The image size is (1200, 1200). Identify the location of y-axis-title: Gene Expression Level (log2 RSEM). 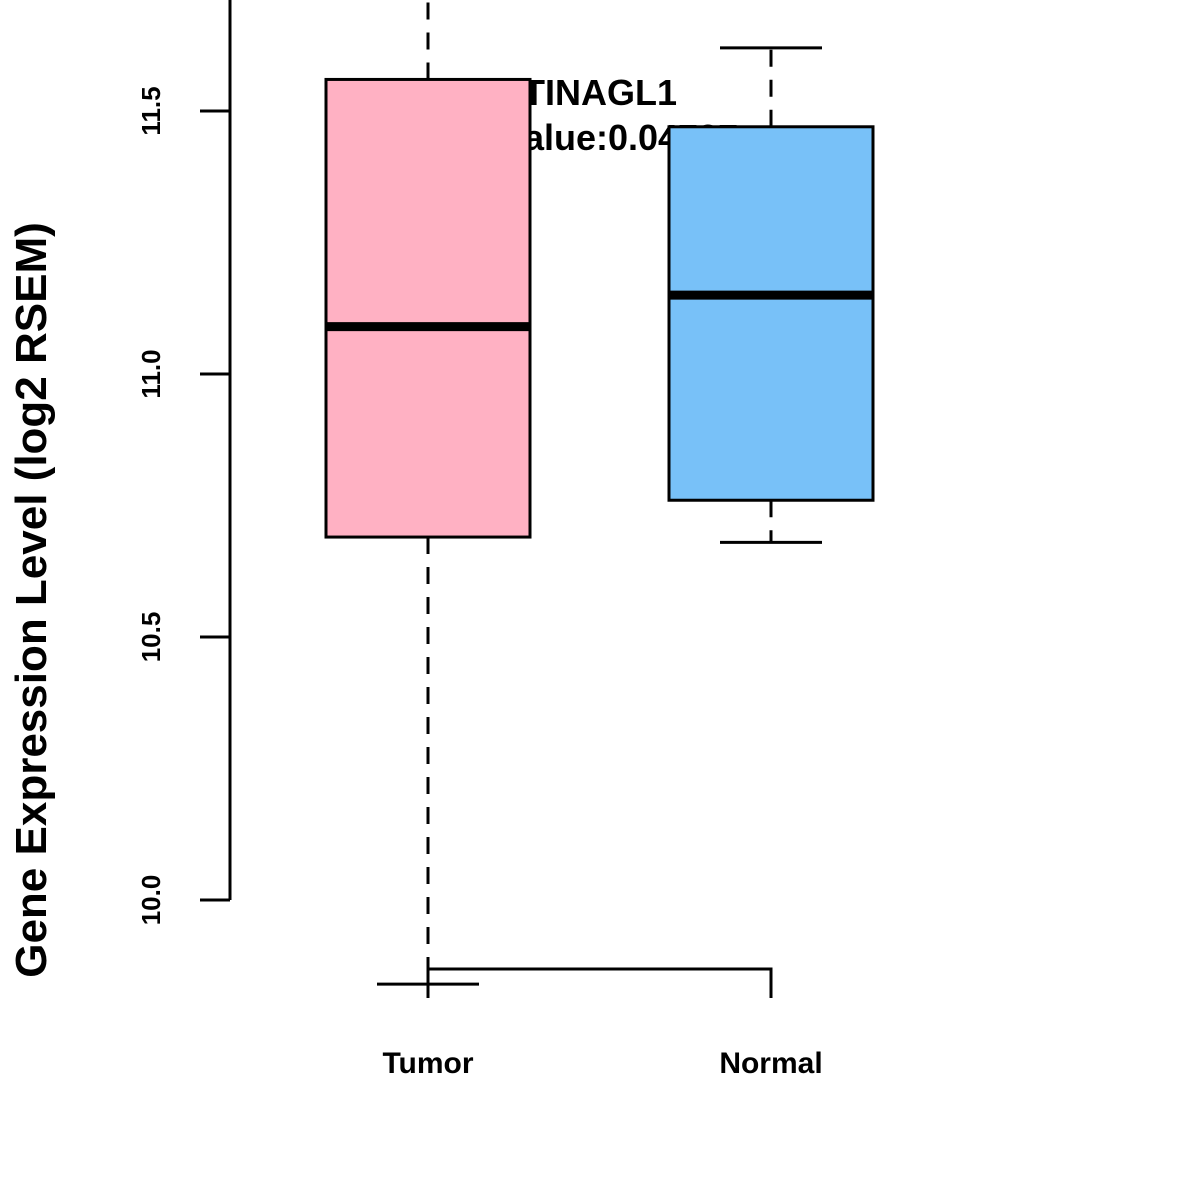
(31, 600).